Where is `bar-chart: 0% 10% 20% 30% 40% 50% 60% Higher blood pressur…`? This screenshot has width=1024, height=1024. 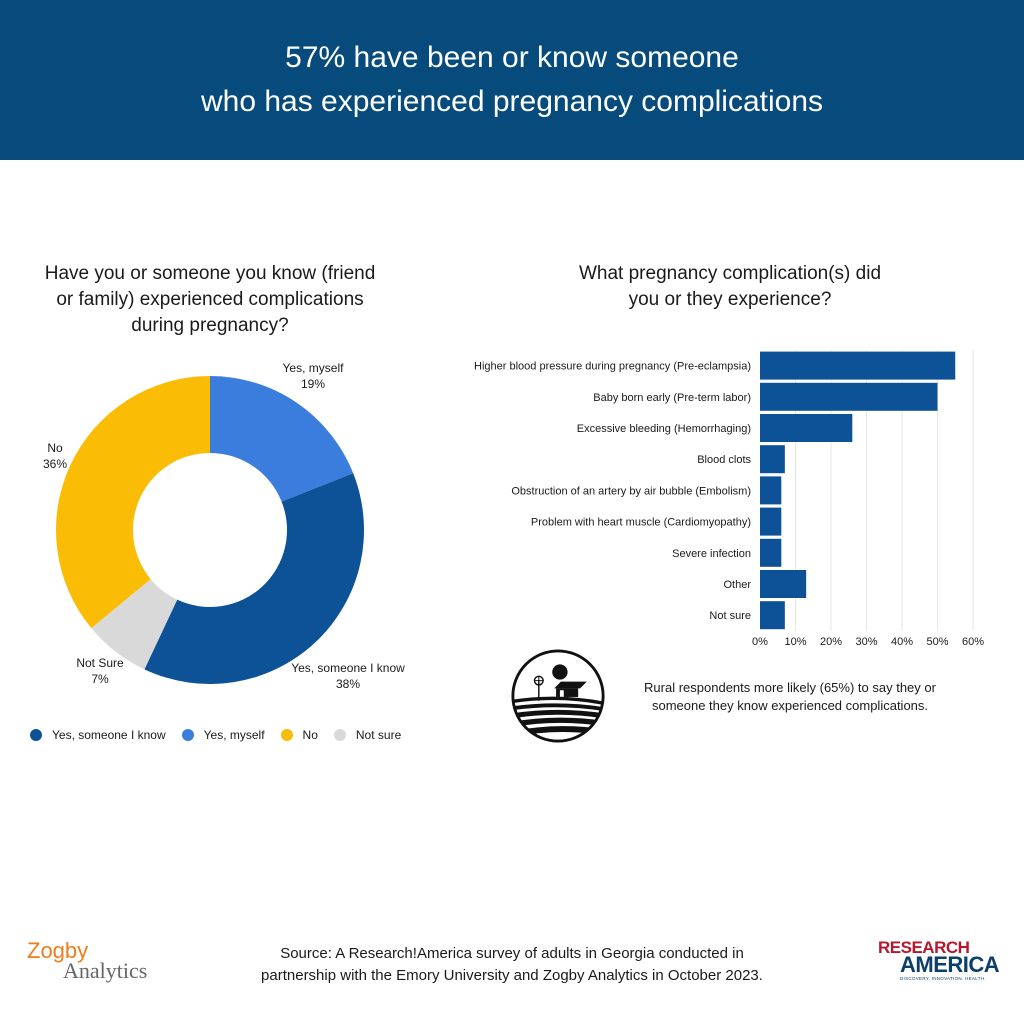
bar-chart: 0% 10% 20% 30% 40% 50% 60% Higher blood pressur… is located at coordinates (729, 499).